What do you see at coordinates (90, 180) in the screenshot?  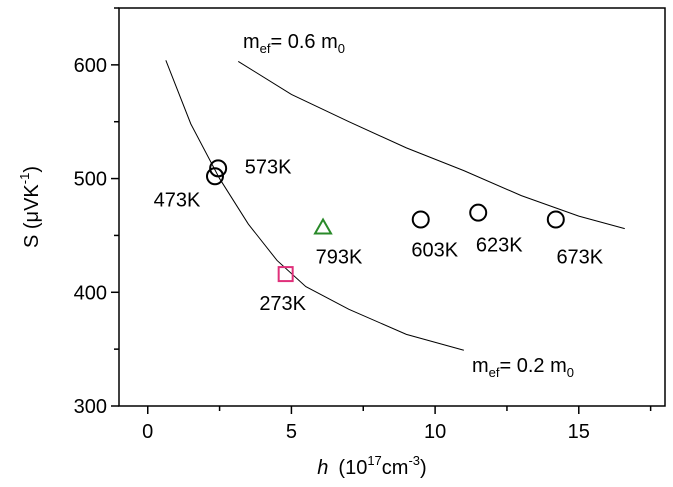 I see `y-tick-label: 500` at bounding box center [90, 180].